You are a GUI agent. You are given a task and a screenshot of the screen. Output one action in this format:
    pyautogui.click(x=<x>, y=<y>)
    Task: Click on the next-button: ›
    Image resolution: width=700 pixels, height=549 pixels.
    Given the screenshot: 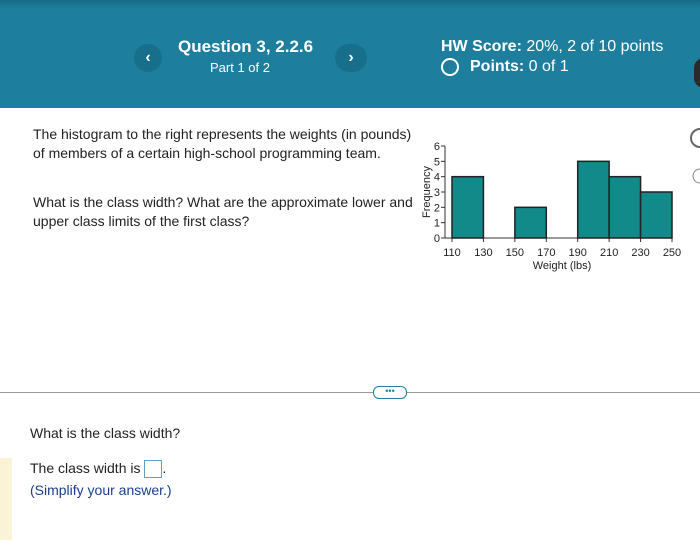 What is the action you would take?
    pyautogui.click(x=351, y=58)
    